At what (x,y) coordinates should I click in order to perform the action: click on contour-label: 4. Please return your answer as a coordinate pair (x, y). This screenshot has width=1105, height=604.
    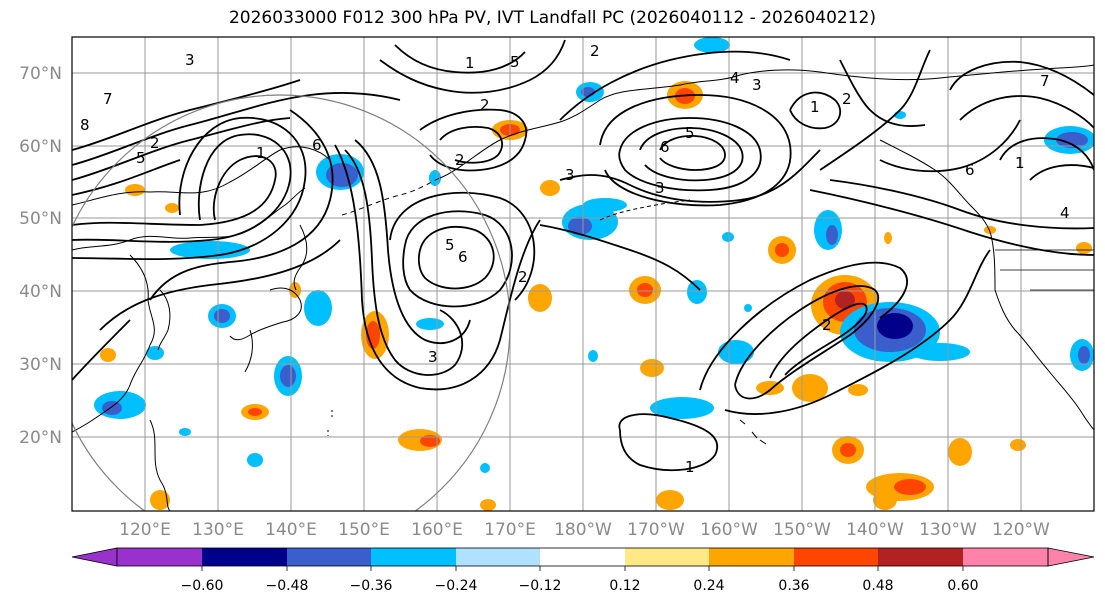
    Looking at the image, I should click on (1065, 213).